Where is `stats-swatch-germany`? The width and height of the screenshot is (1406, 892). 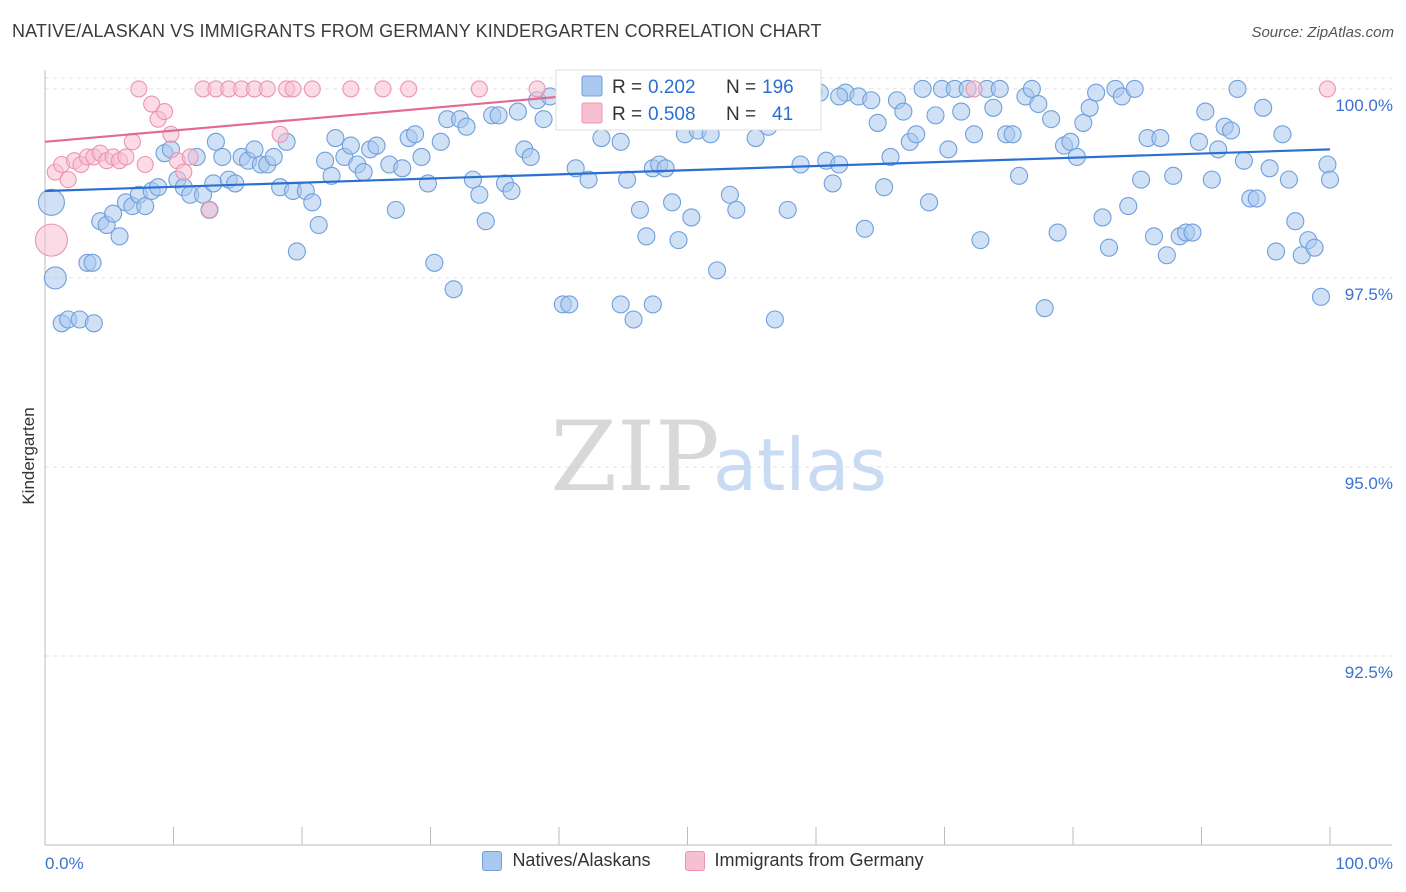 stats-swatch-germany is located at coordinates (592, 113).